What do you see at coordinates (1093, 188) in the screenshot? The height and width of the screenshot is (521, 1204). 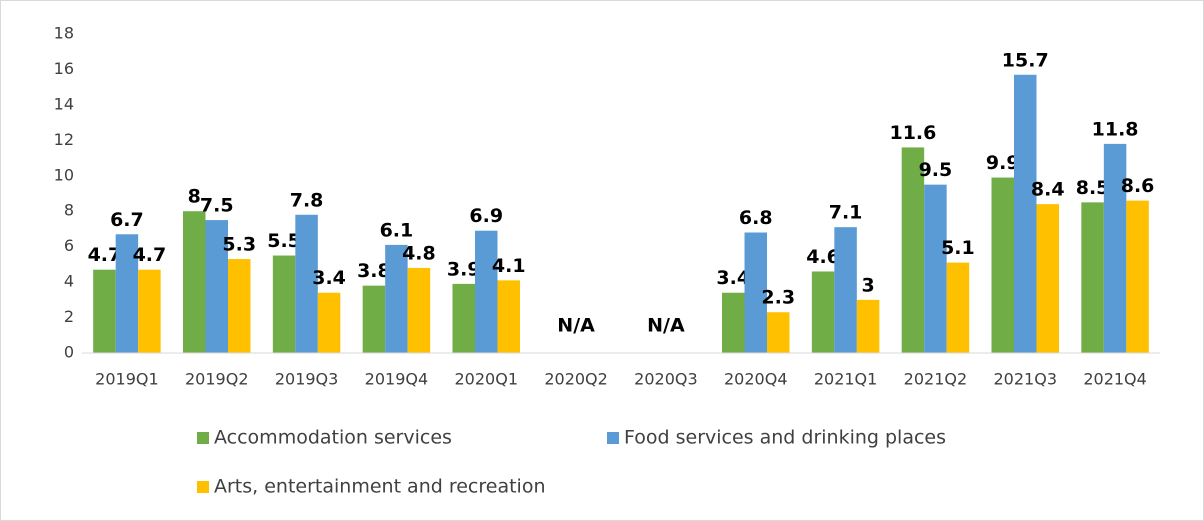 I see `data-label: 8.5` at bounding box center [1093, 188].